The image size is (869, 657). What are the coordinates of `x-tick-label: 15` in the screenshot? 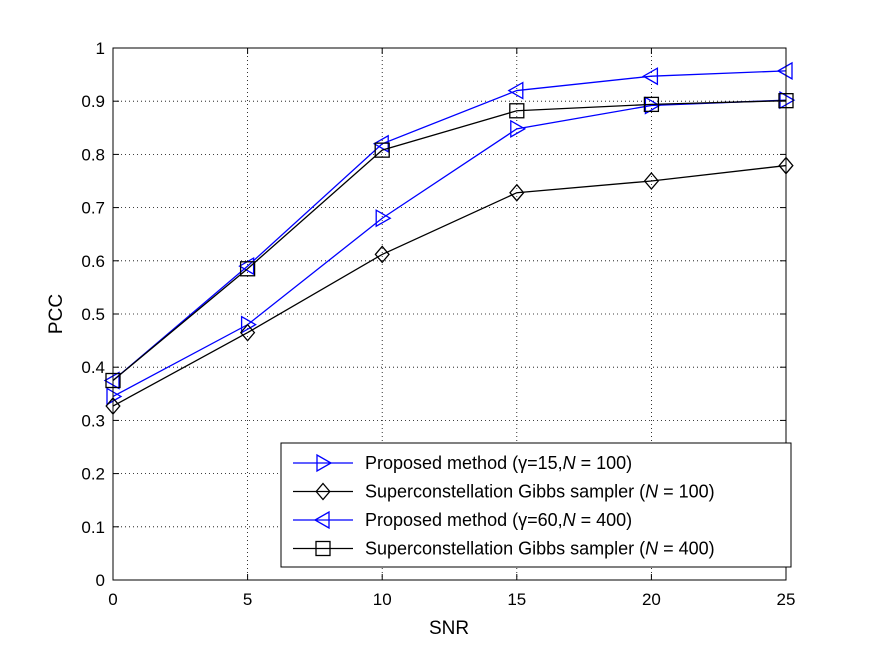 It's located at (516, 599).